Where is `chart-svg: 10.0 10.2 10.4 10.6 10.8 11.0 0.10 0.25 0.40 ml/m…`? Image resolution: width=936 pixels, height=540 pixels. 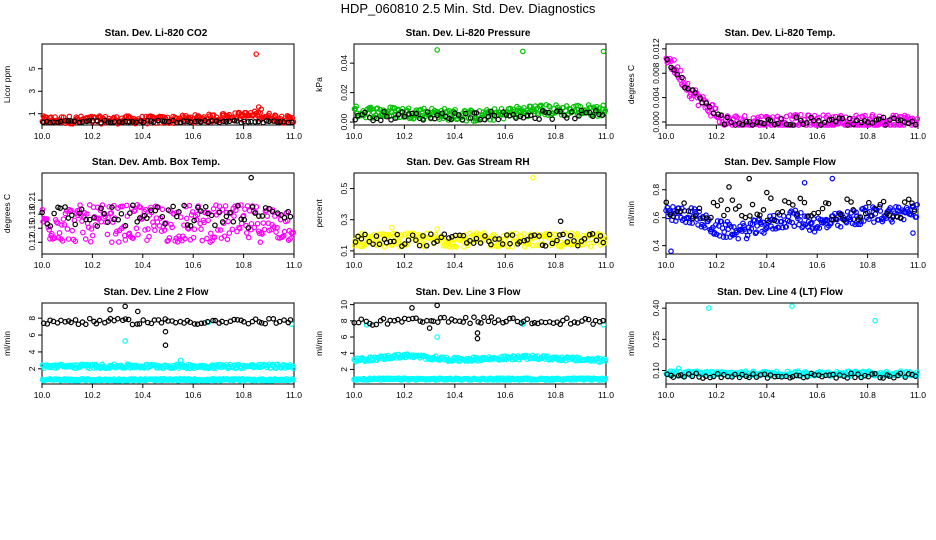 chart-svg: 10.0 10.2 10.4 10.6 10.8 11.0 0.10 0.25 0.40 ml/m… is located at coordinates (776, 350).